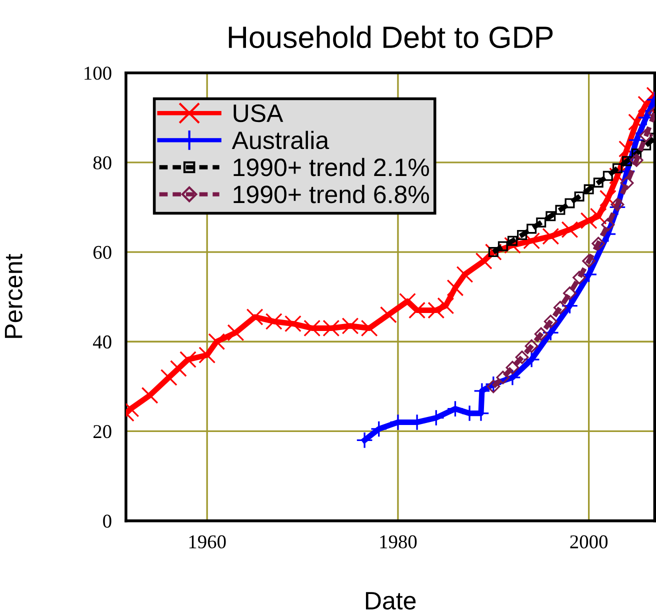 Image resolution: width=656 pixels, height=612 pixels. Describe the element at coordinates (13, 296) in the screenshot. I see `y-axis-title: Percent` at that location.